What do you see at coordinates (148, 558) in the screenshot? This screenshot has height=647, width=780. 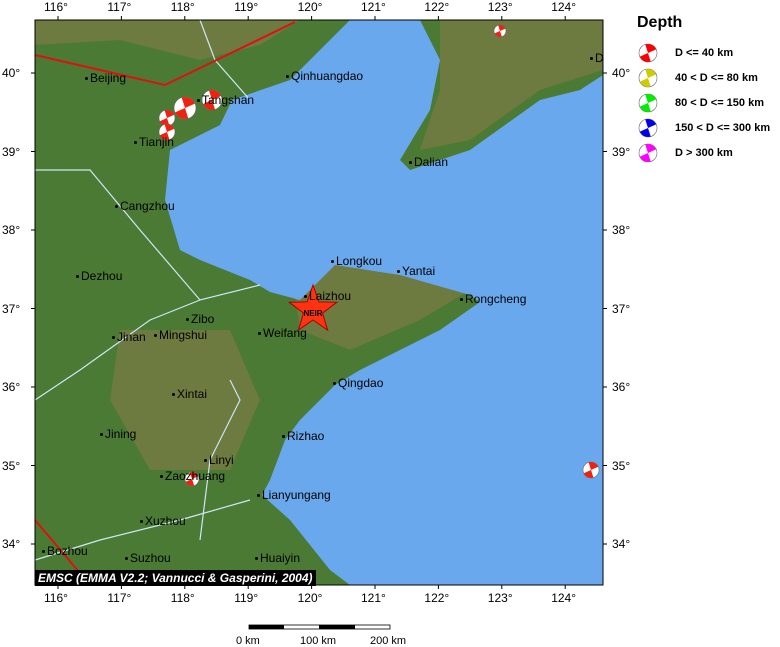 I see `city-label: Suzhou` at bounding box center [148, 558].